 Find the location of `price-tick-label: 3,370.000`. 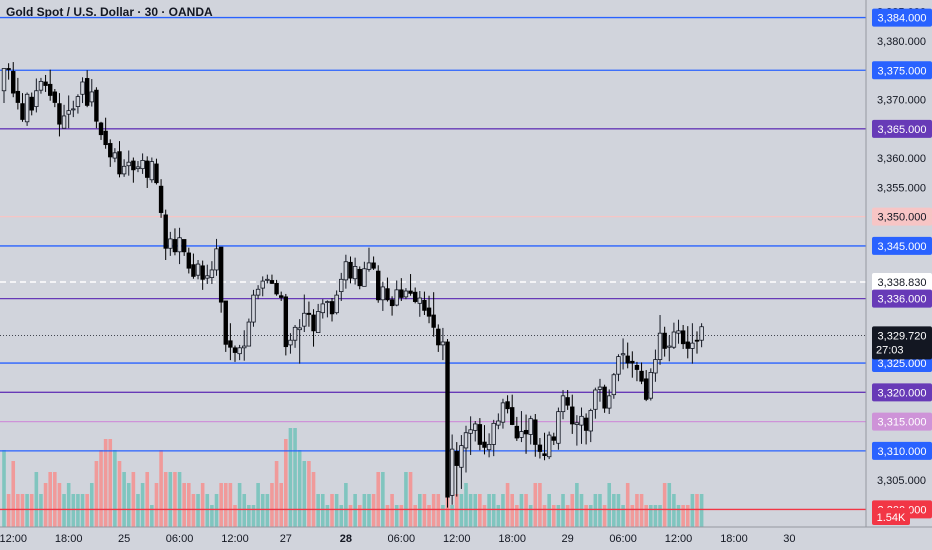

price-tick-label: 3,370.000 is located at coordinates (901, 101).